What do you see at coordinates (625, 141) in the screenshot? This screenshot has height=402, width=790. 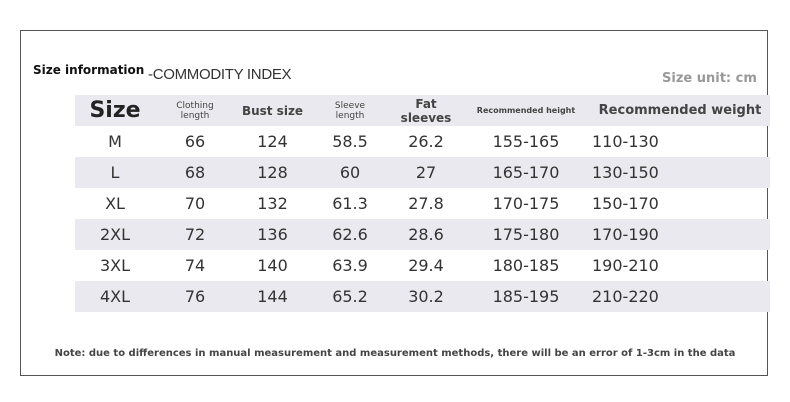 I see `table-cell: 110-130` at bounding box center [625, 141].